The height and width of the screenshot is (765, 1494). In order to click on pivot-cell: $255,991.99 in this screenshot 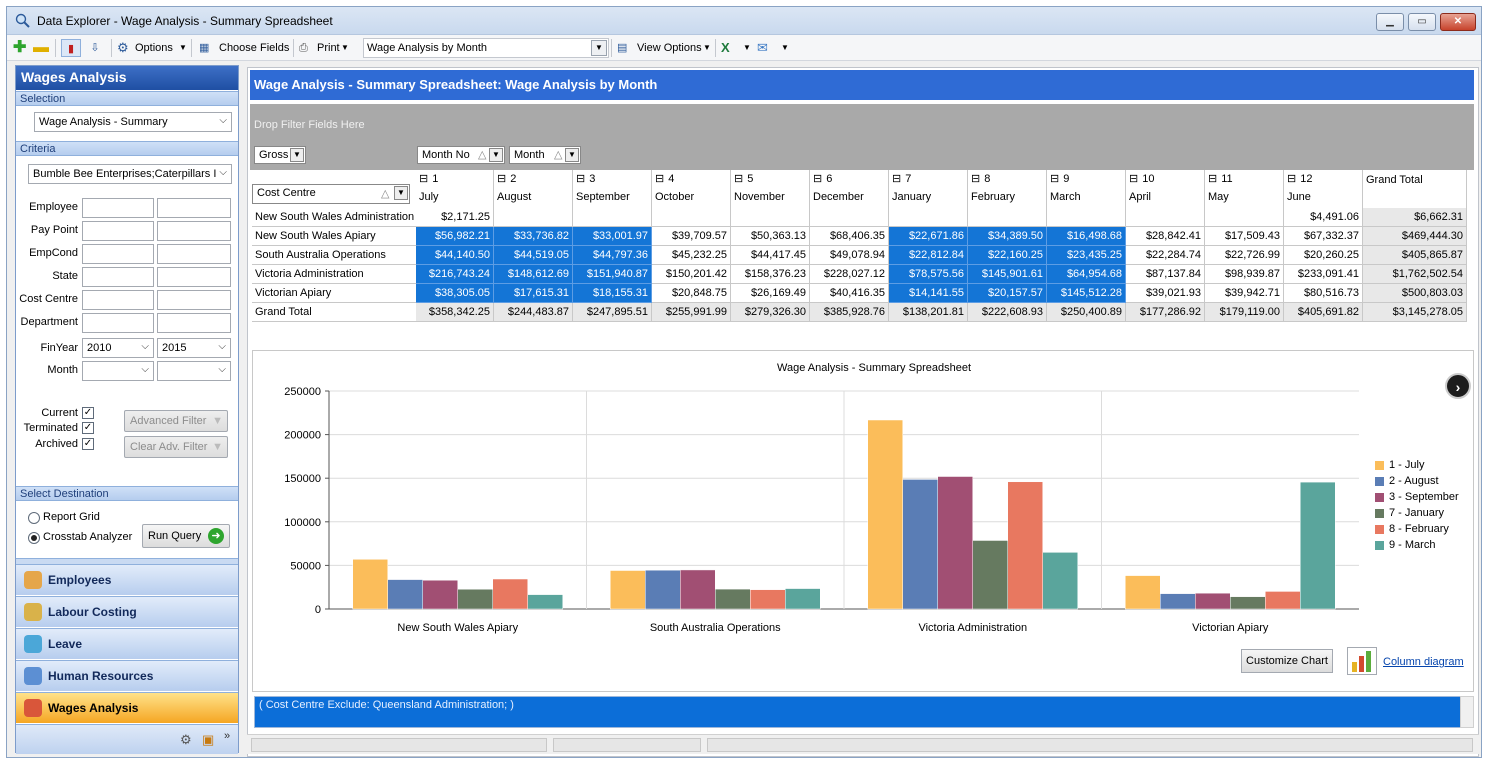, I will do `click(691, 312)`.